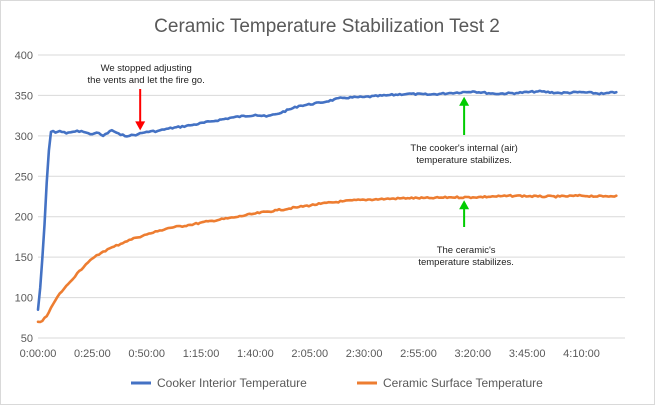 Image resolution: width=655 pixels, height=405 pixels. What do you see at coordinates (364, 354) in the screenshot?
I see `x-tick-label: 2:30:00` at bounding box center [364, 354].